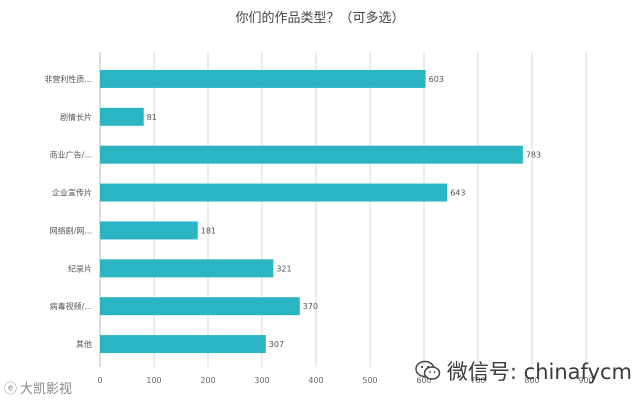 This screenshot has width=640, height=401. What do you see at coordinates (585, 380) in the screenshot?
I see `x-tick-label: 900` at bounding box center [585, 380].